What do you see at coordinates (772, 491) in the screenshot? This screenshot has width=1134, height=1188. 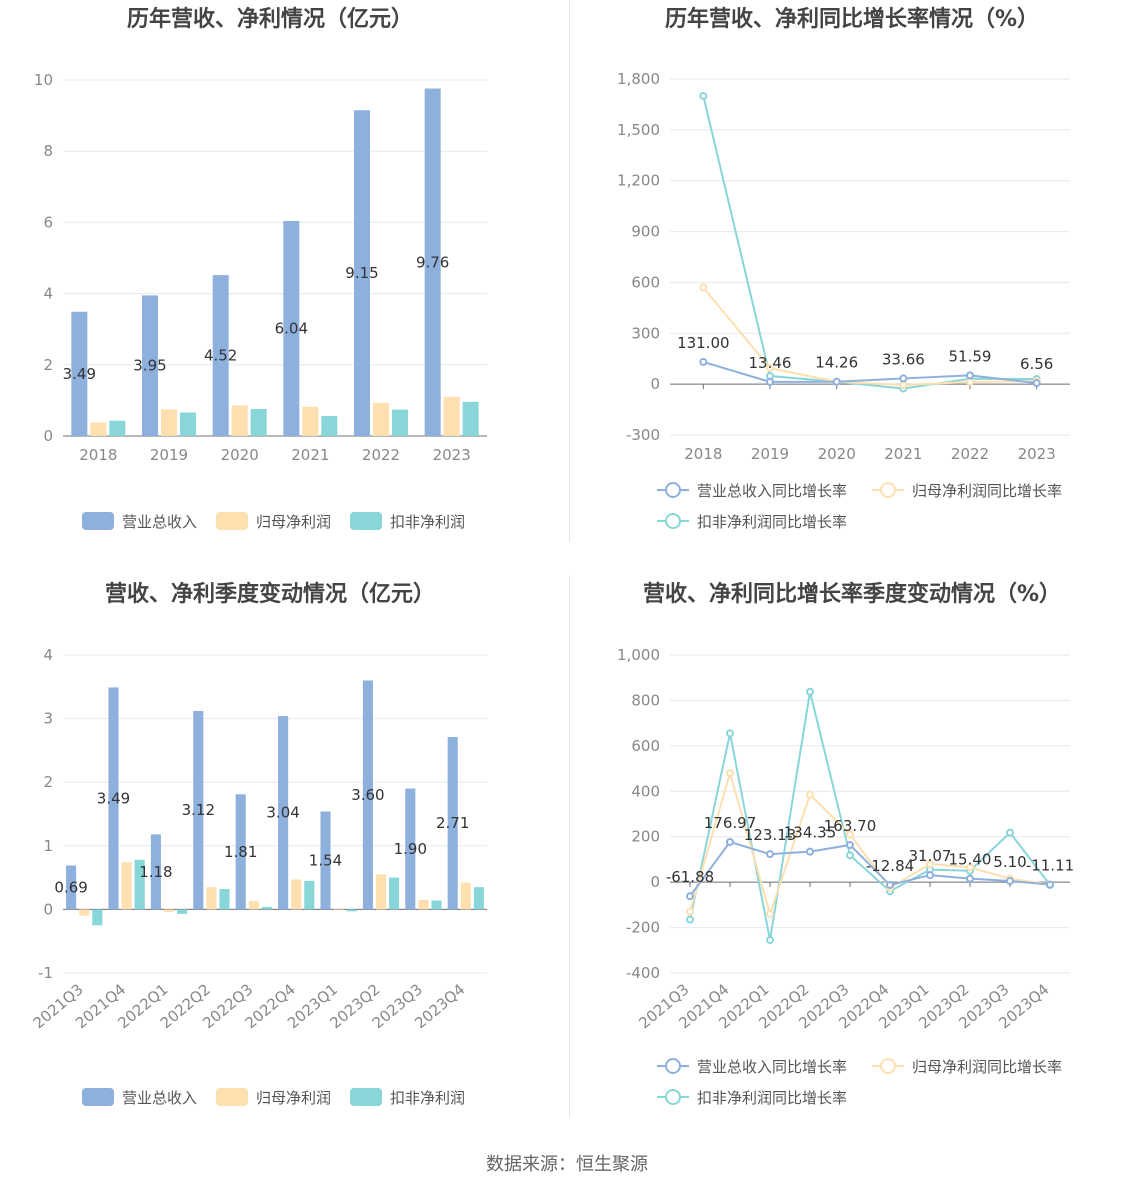 I see `legend-label: 营业总收入同比增长率` at bounding box center [772, 491].